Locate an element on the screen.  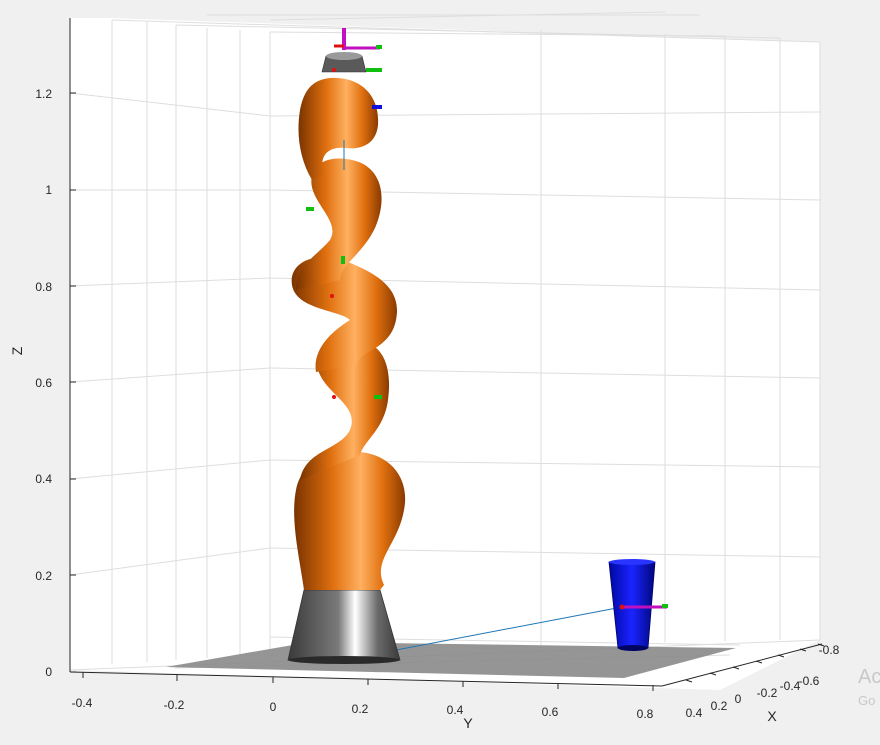
x-tick: -0.2 is located at coordinates (767, 693).